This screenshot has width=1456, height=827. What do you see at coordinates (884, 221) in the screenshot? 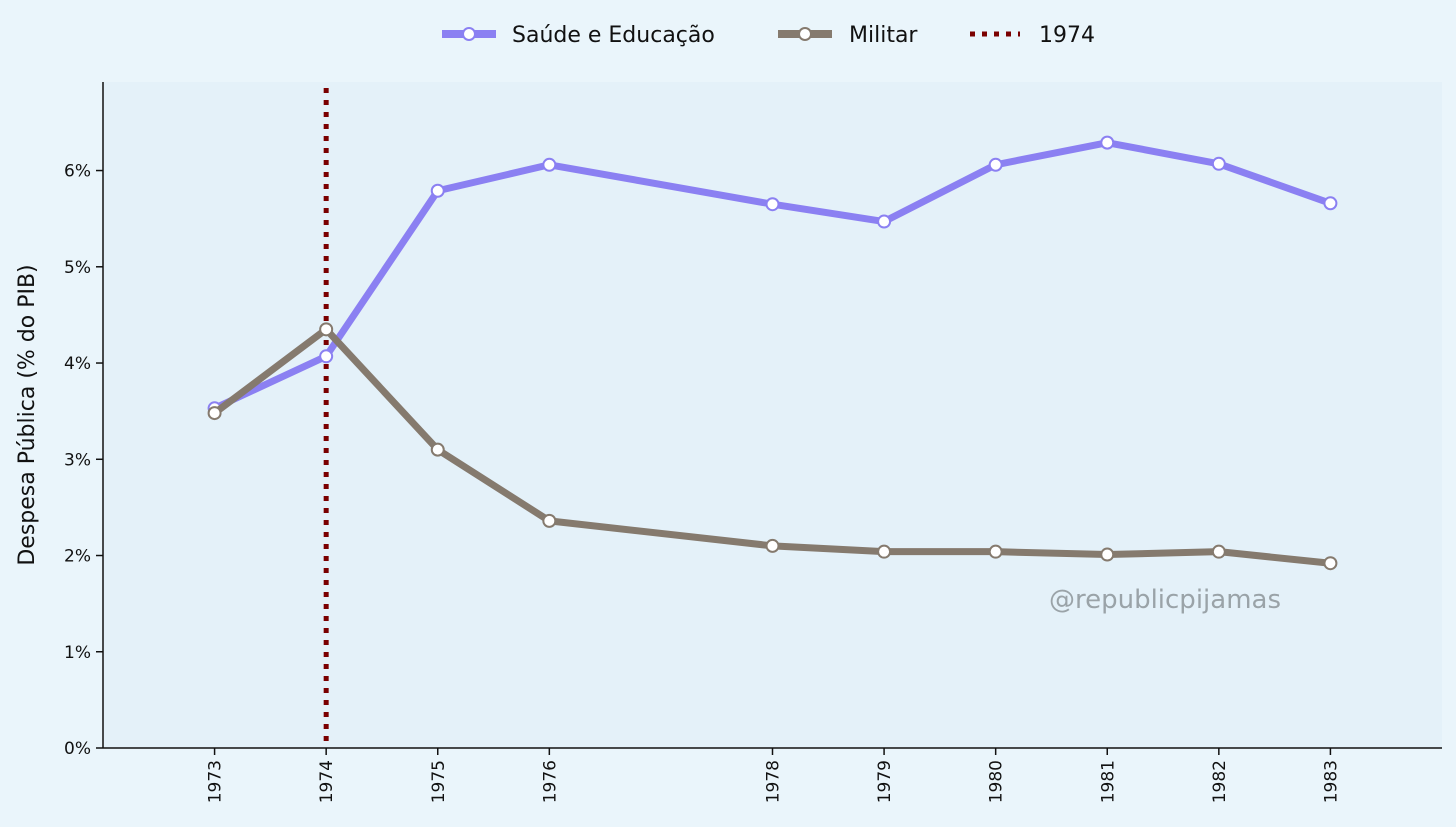
I see `point-health-education-1979` at bounding box center [884, 221].